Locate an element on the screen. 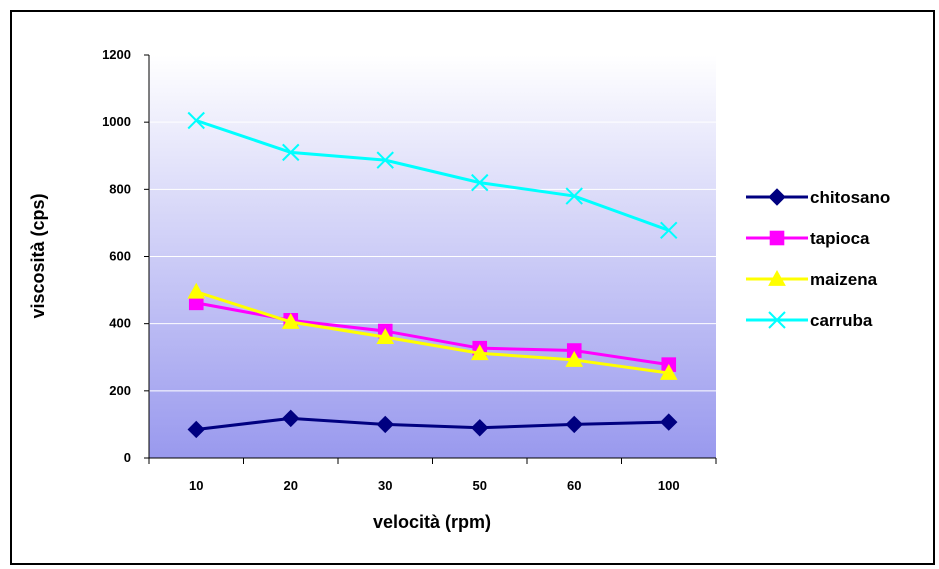 The height and width of the screenshot is (569, 939). x-tick-label: 10 is located at coordinates (196, 485).